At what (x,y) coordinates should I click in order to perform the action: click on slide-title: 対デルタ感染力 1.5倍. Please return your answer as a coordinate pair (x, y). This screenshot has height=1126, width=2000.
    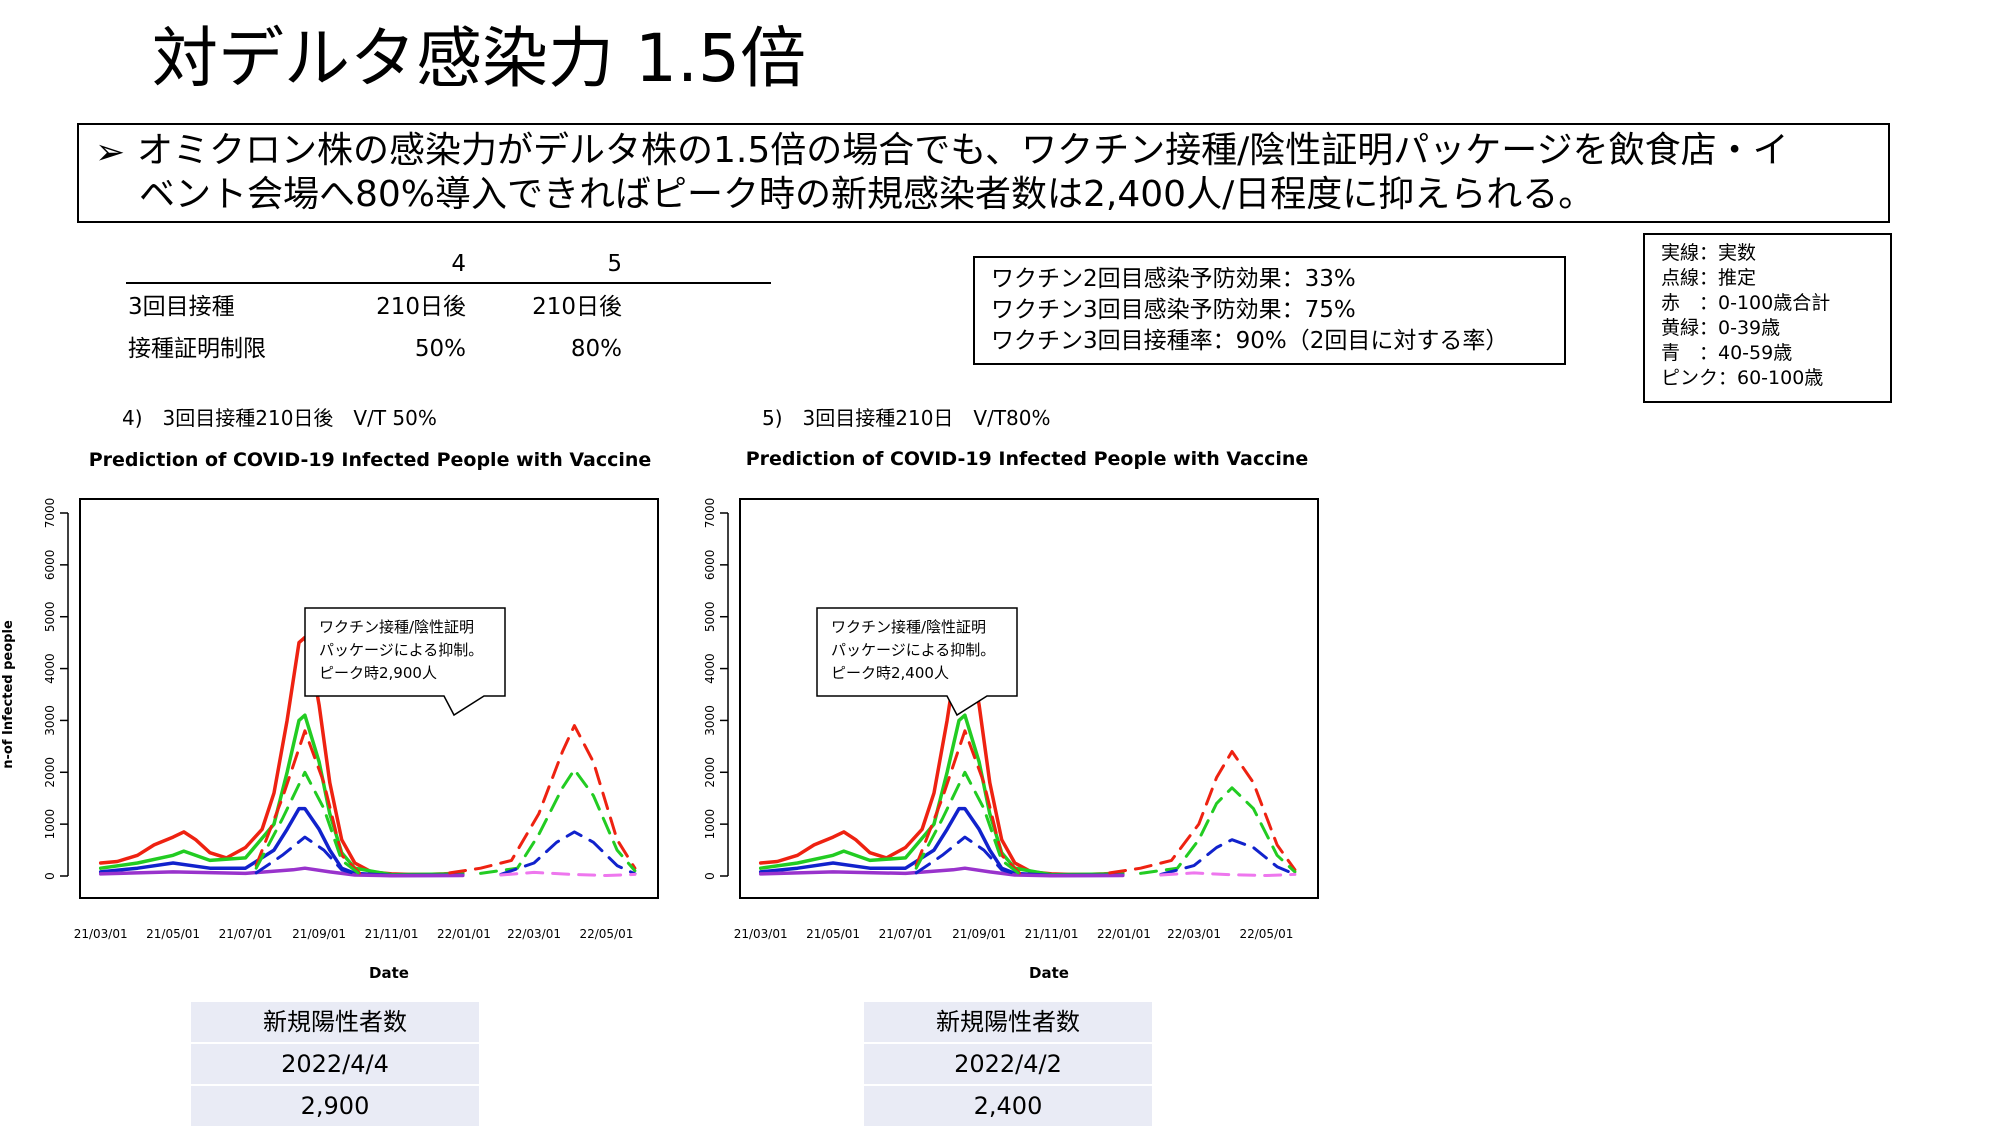
    Looking at the image, I should click on (479, 58).